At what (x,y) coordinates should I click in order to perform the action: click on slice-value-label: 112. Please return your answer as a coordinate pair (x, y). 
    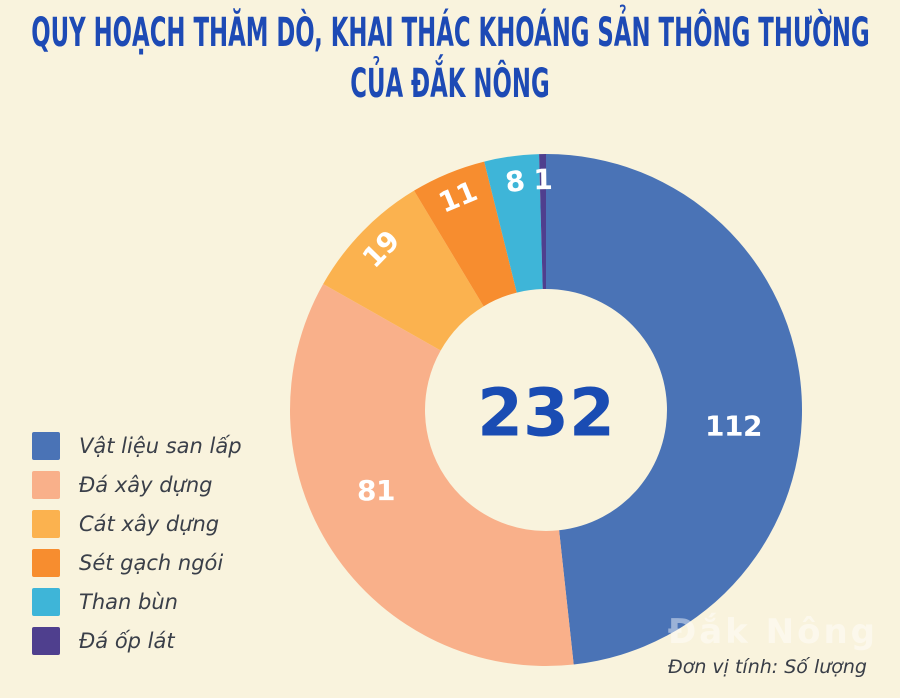
    Looking at the image, I should click on (733, 426).